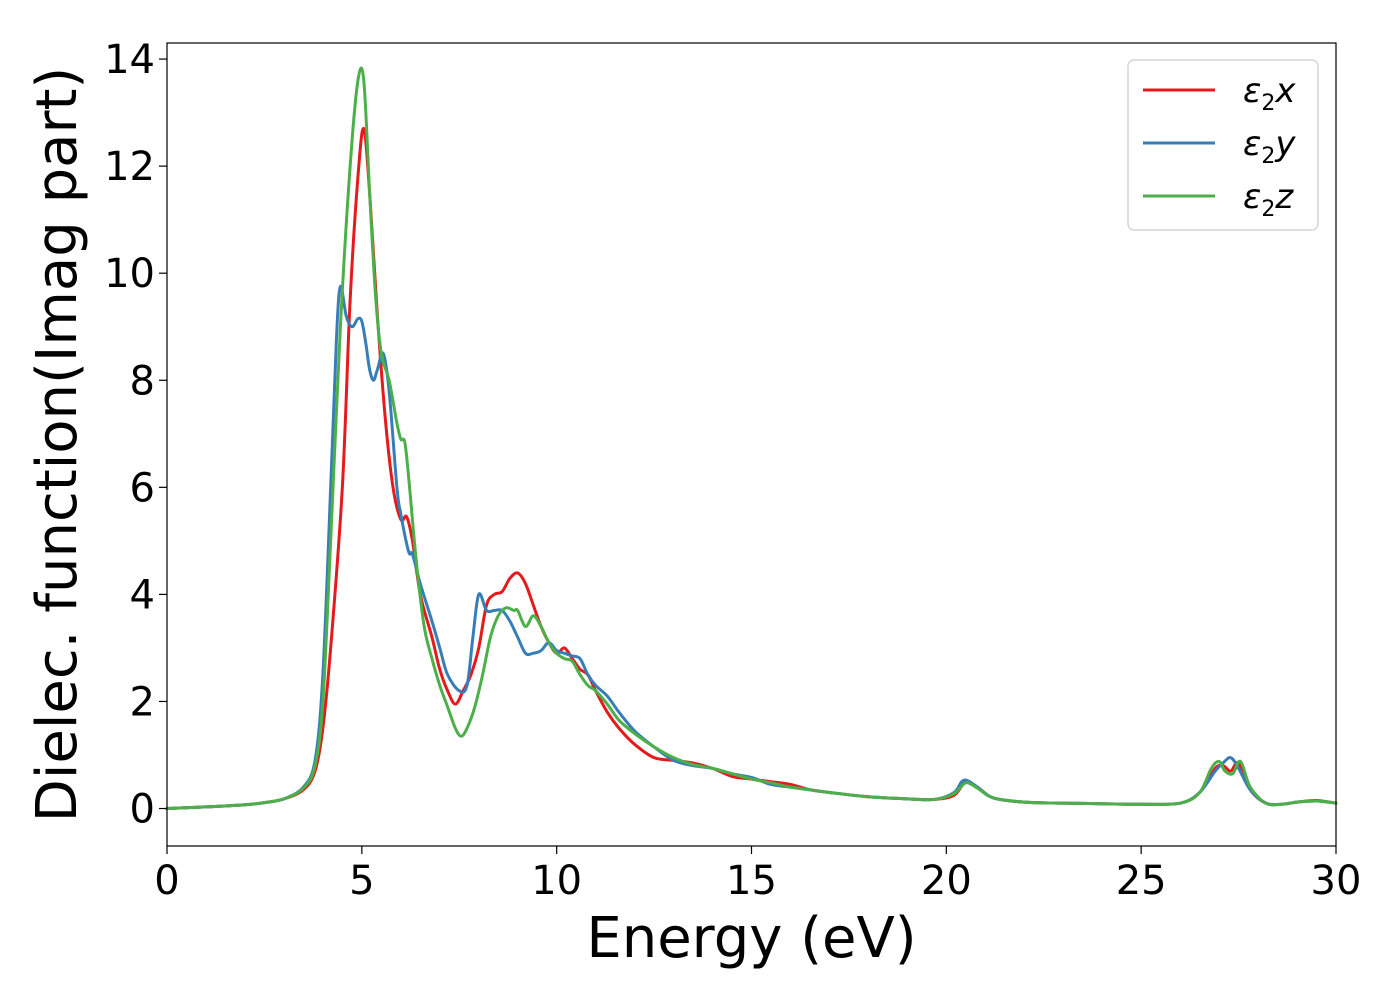  What do you see at coordinates (129, 167) in the screenshot?
I see `y-tick-label: 12` at bounding box center [129, 167].